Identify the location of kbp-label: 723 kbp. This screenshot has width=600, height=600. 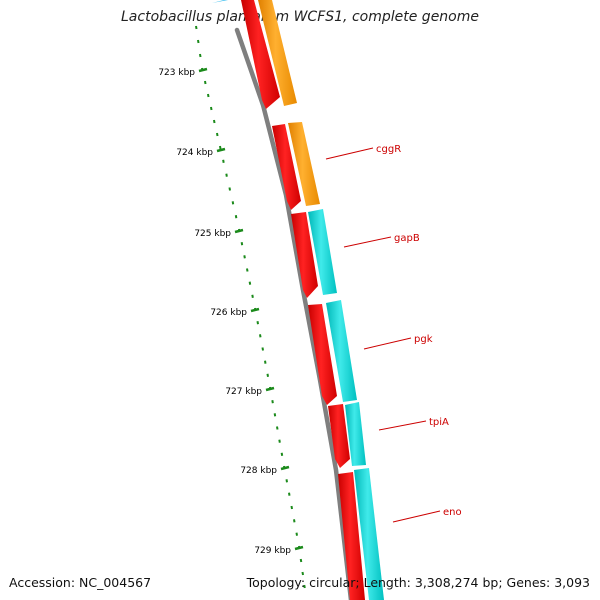
(176, 73).